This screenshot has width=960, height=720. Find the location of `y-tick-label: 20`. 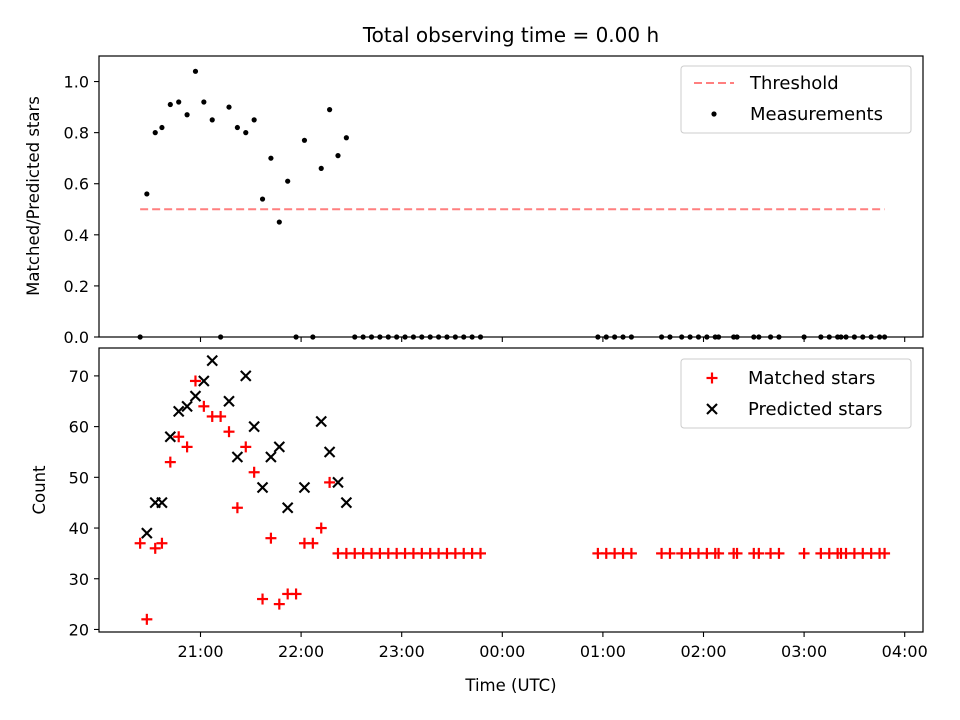

y-tick-label: 20 is located at coordinates (79, 629).